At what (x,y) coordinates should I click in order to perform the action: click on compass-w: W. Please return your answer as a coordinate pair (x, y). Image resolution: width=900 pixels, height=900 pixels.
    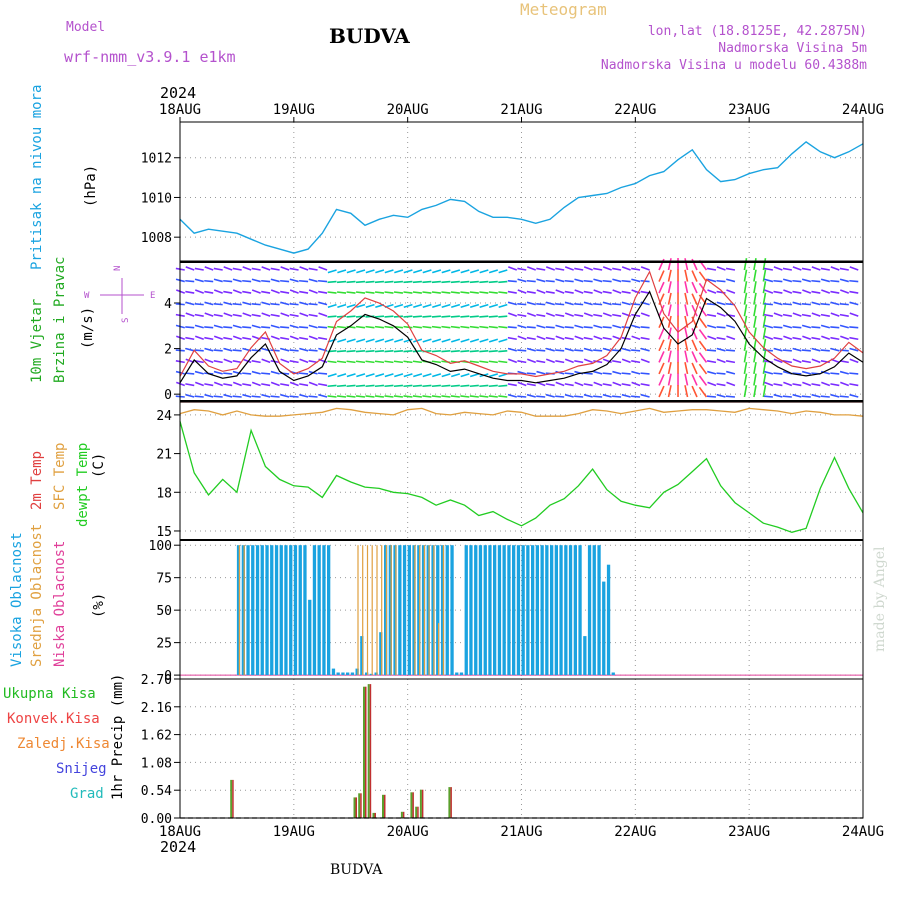
    Looking at the image, I should click on (87, 296).